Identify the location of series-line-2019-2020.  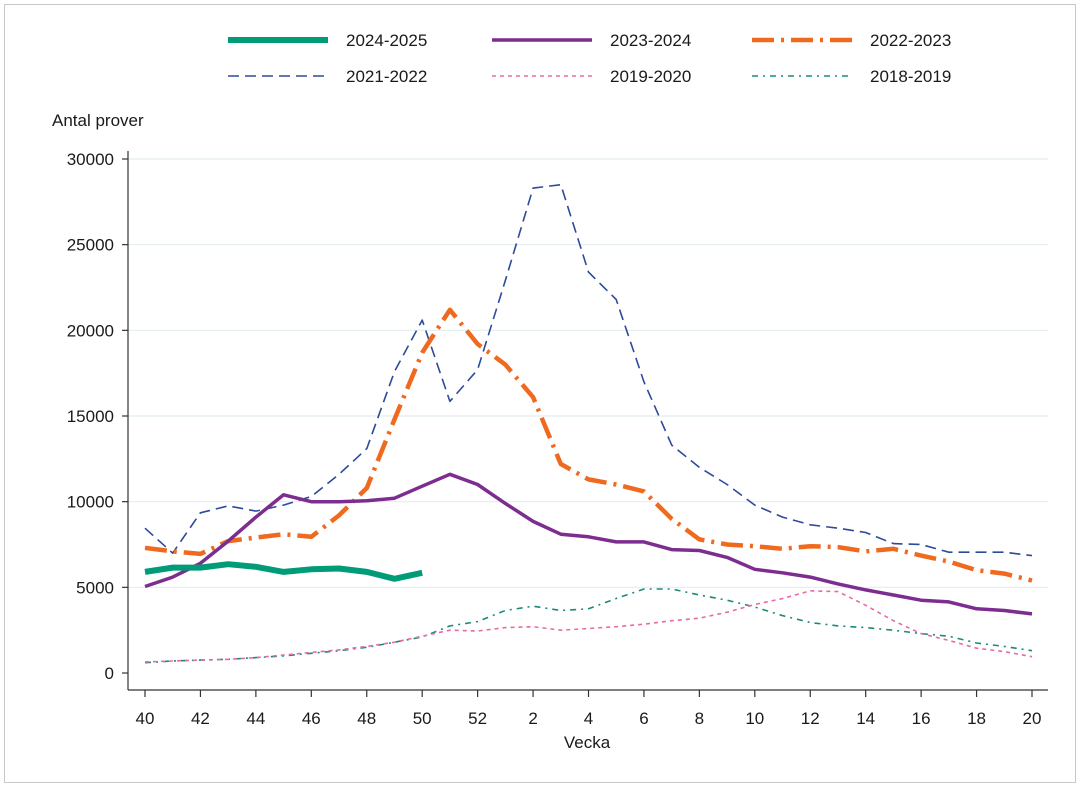
(588, 626).